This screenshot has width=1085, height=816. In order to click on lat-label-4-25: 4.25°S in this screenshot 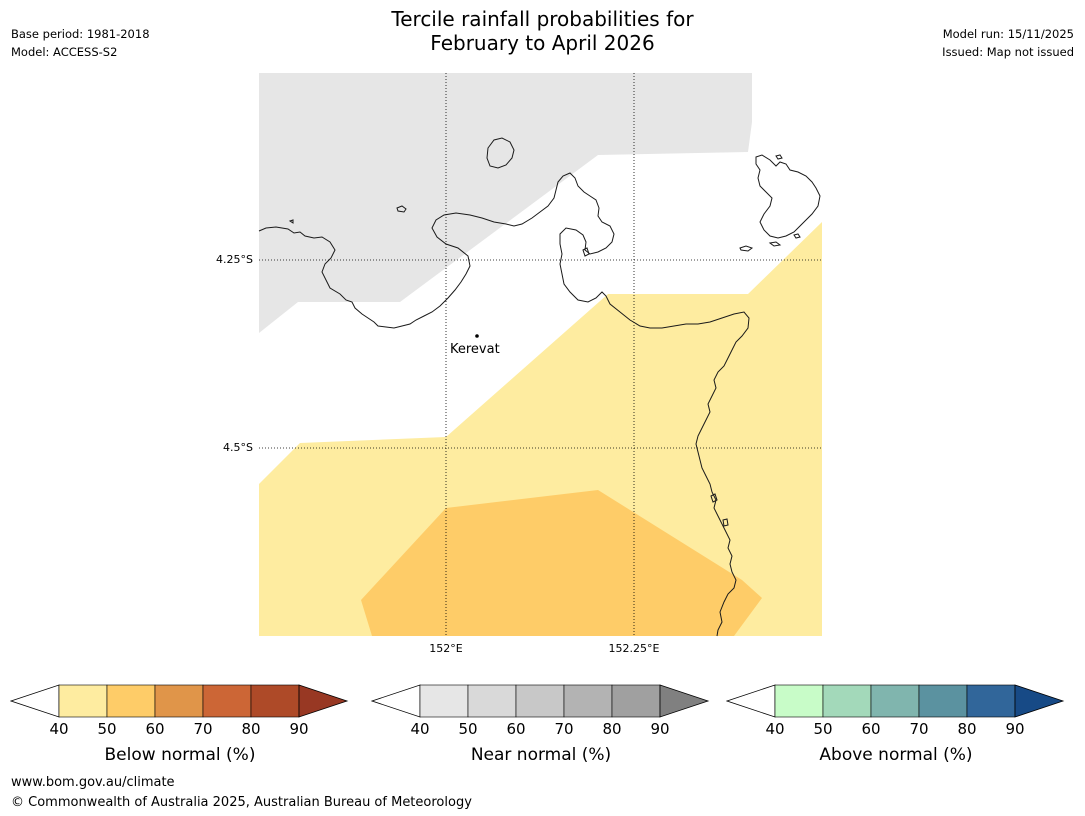, I will do `click(234, 259)`.